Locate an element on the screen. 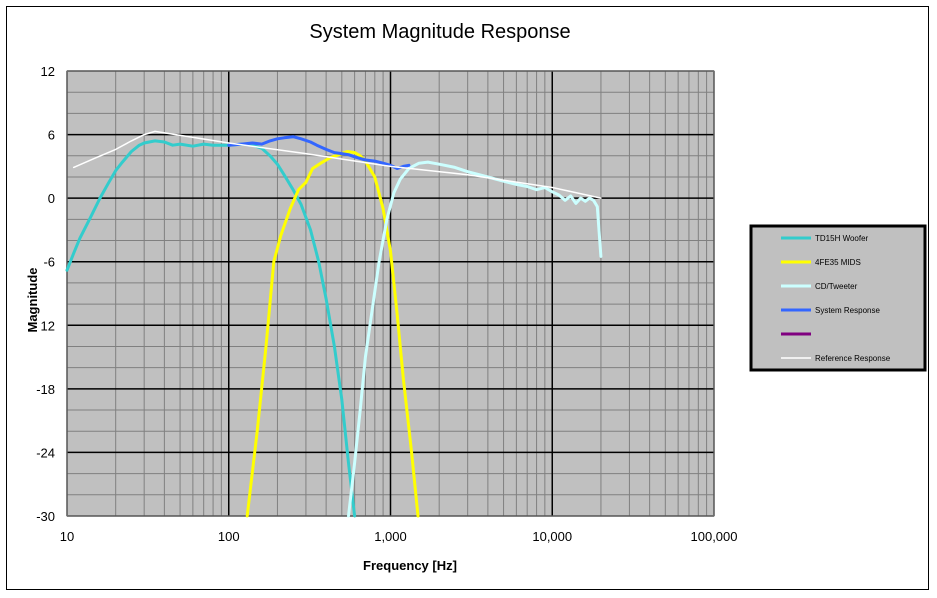  y-tick-label: -24 is located at coordinates (45, 452).